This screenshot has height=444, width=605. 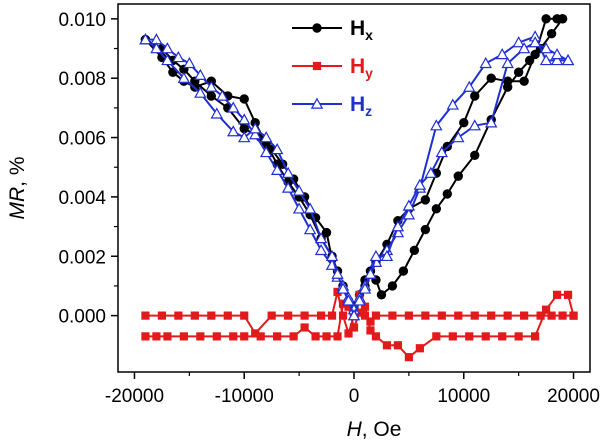 What do you see at coordinates (17, 171) in the screenshot?
I see `y-axis-title-unit: , %` at bounding box center [17, 171].